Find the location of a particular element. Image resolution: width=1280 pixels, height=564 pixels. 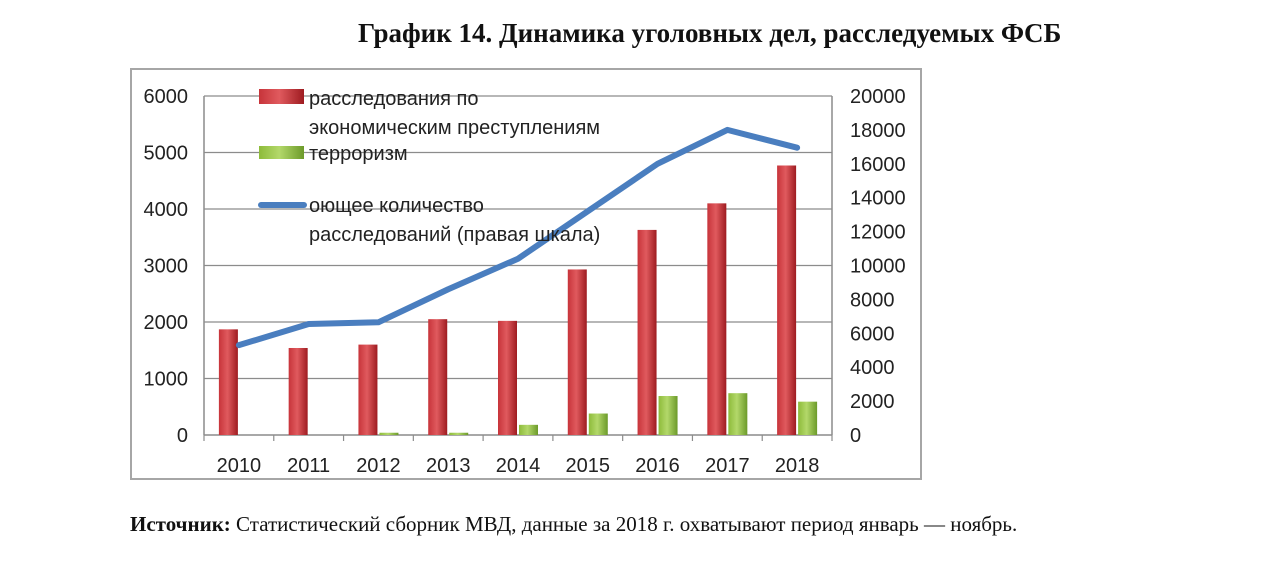

source-label: Источник: is located at coordinates (180, 524).